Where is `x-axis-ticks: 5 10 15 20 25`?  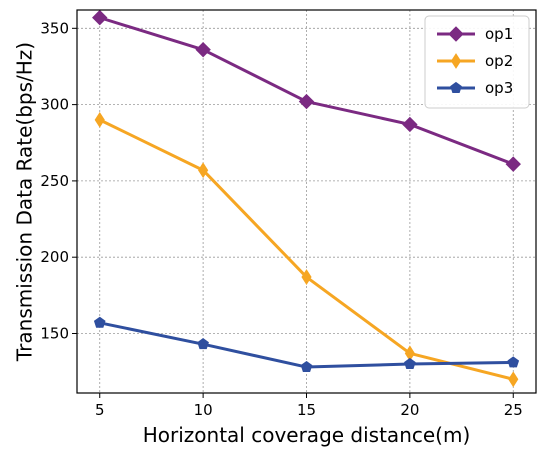 x-axis-ticks: 5 10 15 20 25 is located at coordinates (309, 406).